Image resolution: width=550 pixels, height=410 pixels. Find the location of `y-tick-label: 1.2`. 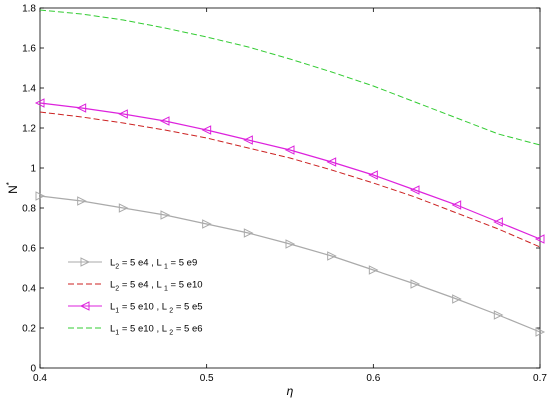

y-tick-label: 1.2 is located at coordinates (29, 129).